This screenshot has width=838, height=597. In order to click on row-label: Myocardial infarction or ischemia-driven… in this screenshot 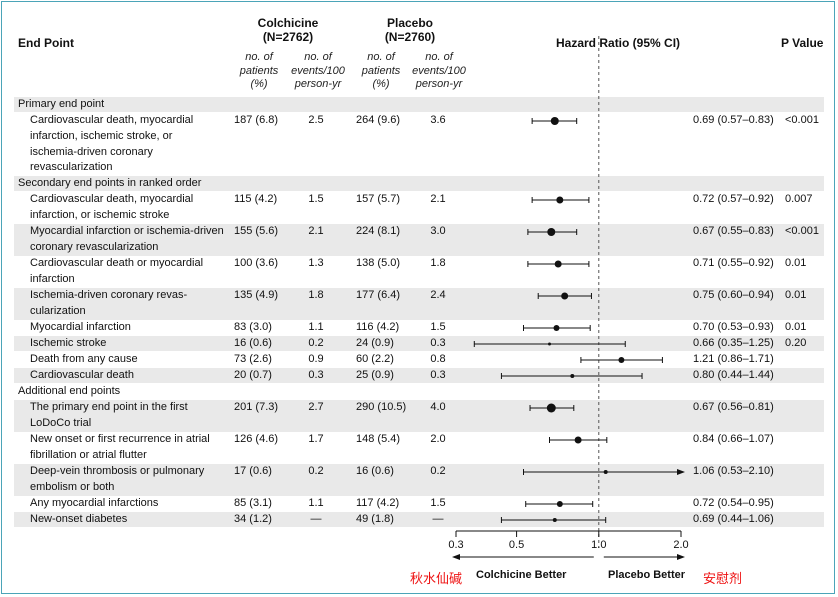, I will do `click(127, 239)`.